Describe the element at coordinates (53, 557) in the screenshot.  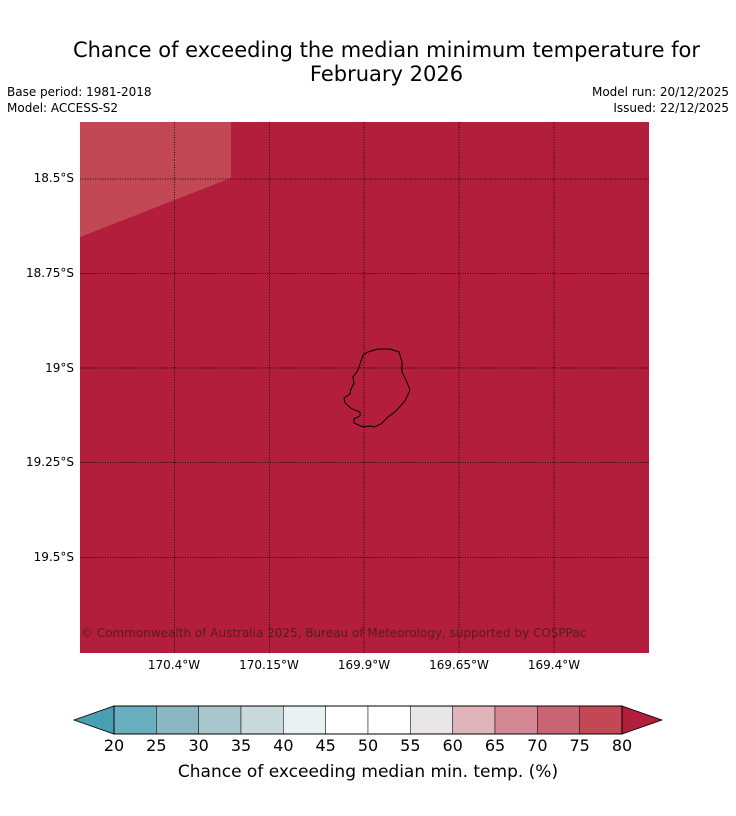
I see `lat-label: 19.5°S` at that location.